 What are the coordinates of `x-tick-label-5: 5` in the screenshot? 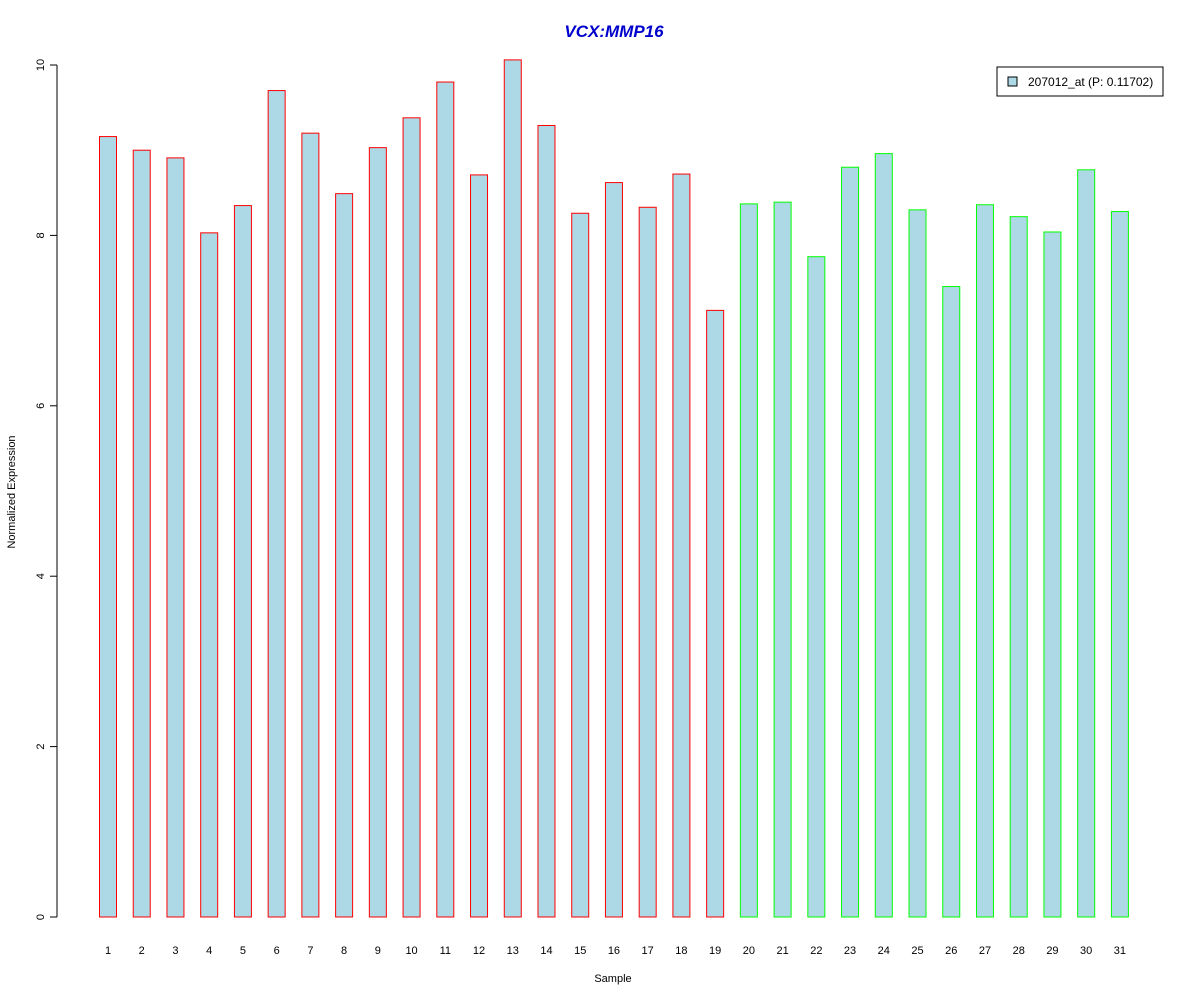 It's located at (243, 951).